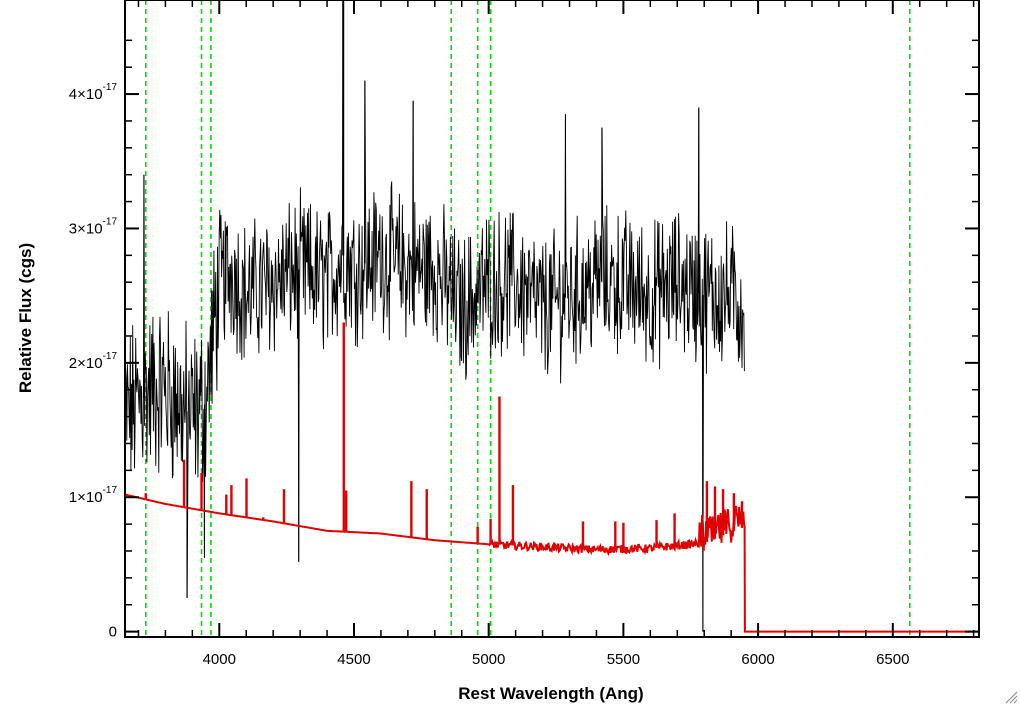 Image resolution: width=1020 pixels, height=706 pixels. Describe the element at coordinates (488, 659) in the screenshot. I see `x-tick-label: 5000` at that location.